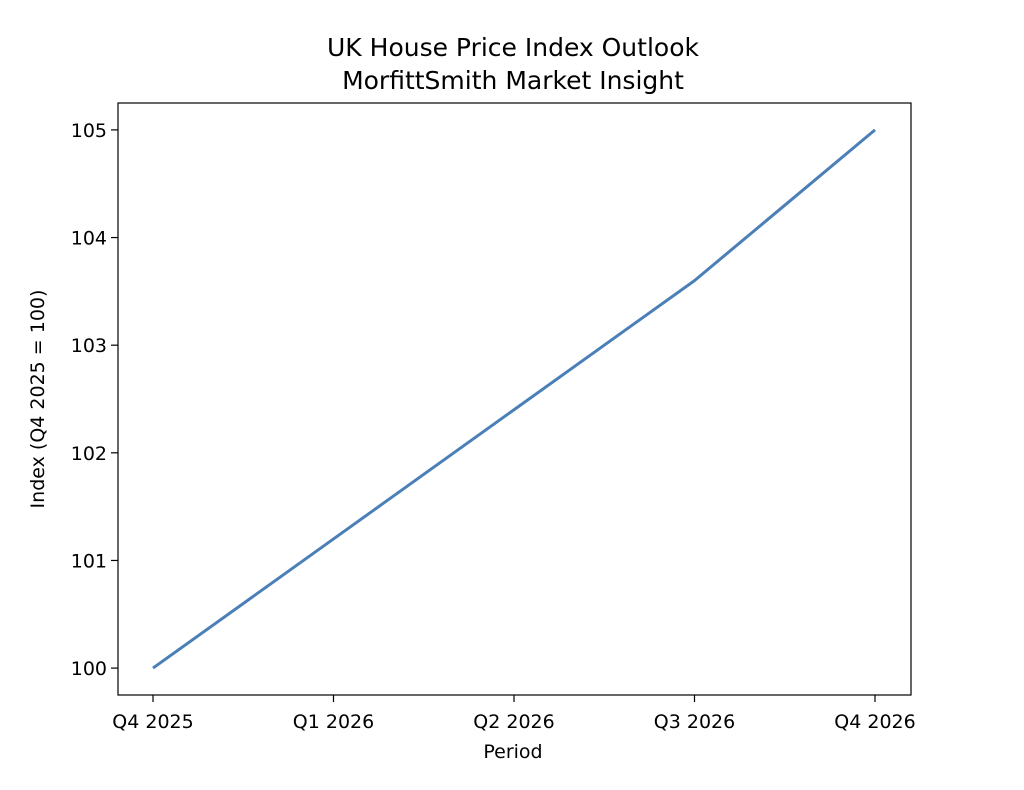 This screenshot has height=790, width=1024. What do you see at coordinates (874, 722) in the screenshot?
I see `x-tick-label: Q4 2026` at bounding box center [874, 722].